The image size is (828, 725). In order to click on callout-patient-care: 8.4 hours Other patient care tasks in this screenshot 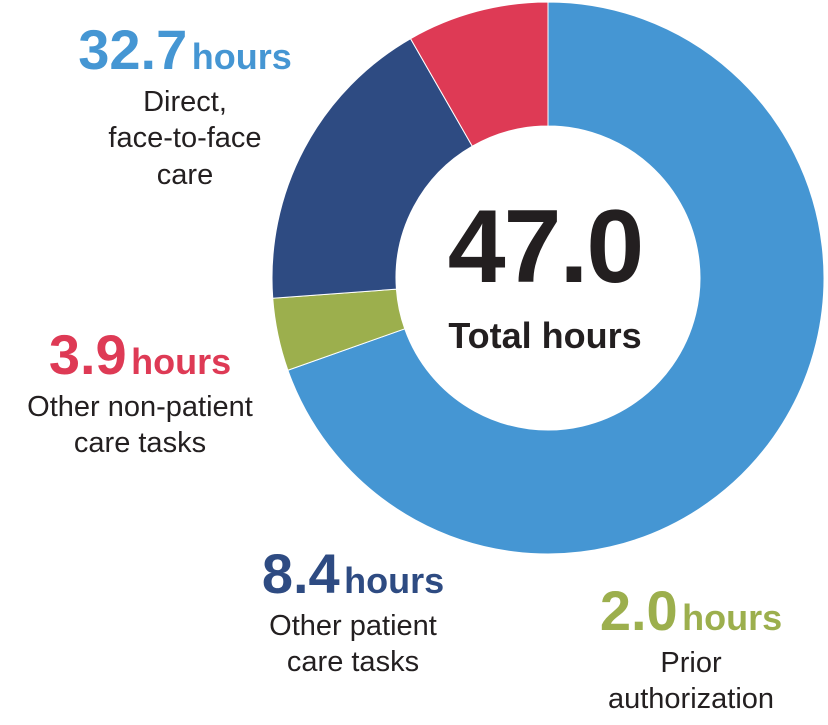, I will do `click(353, 613)`.